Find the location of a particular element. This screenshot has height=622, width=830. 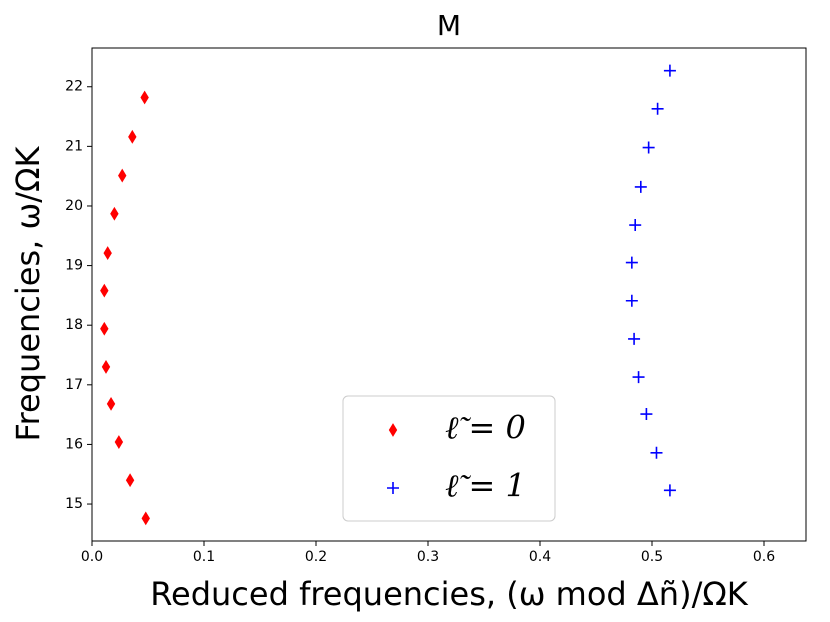

x-tick-label: 0.0 is located at coordinates (92, 557).